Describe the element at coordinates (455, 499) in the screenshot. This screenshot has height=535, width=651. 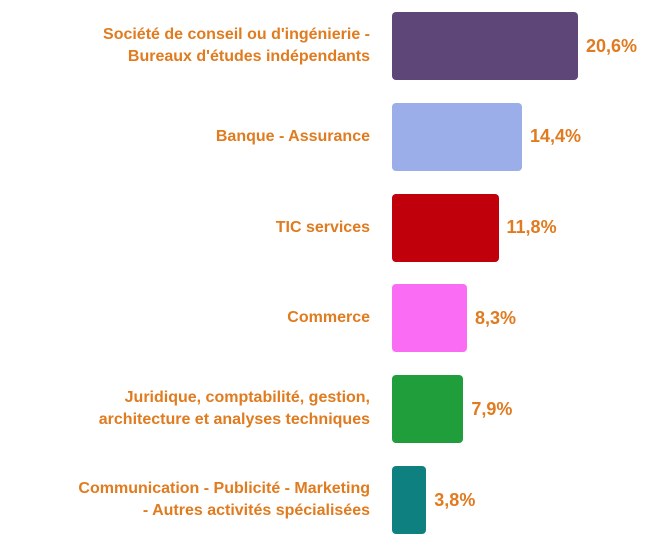
I see `value-label: 3,8%` at that location.